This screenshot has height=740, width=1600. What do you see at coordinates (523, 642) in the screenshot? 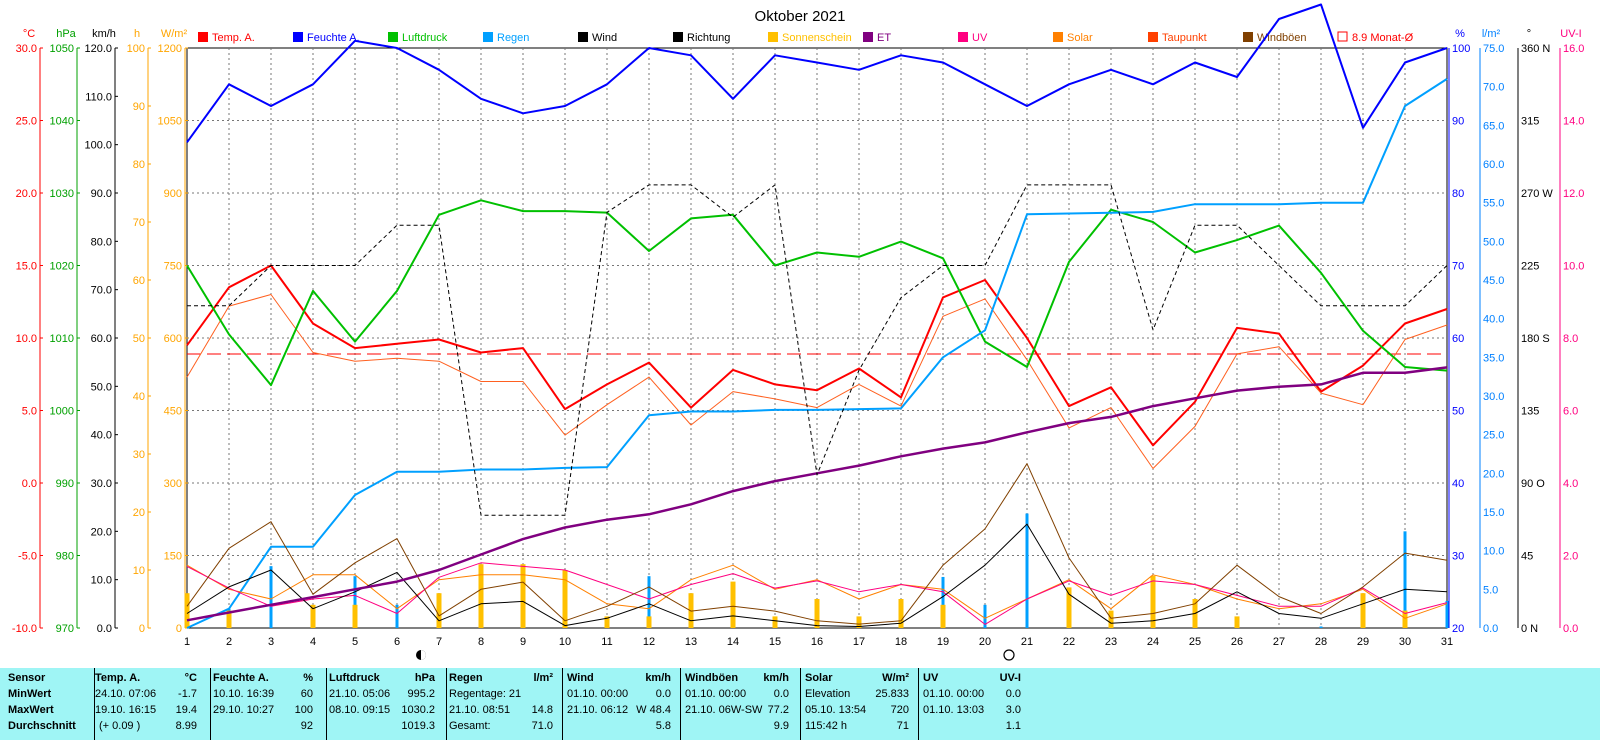
I see `x-tick-label: 9` at bounding box center [523, 642].